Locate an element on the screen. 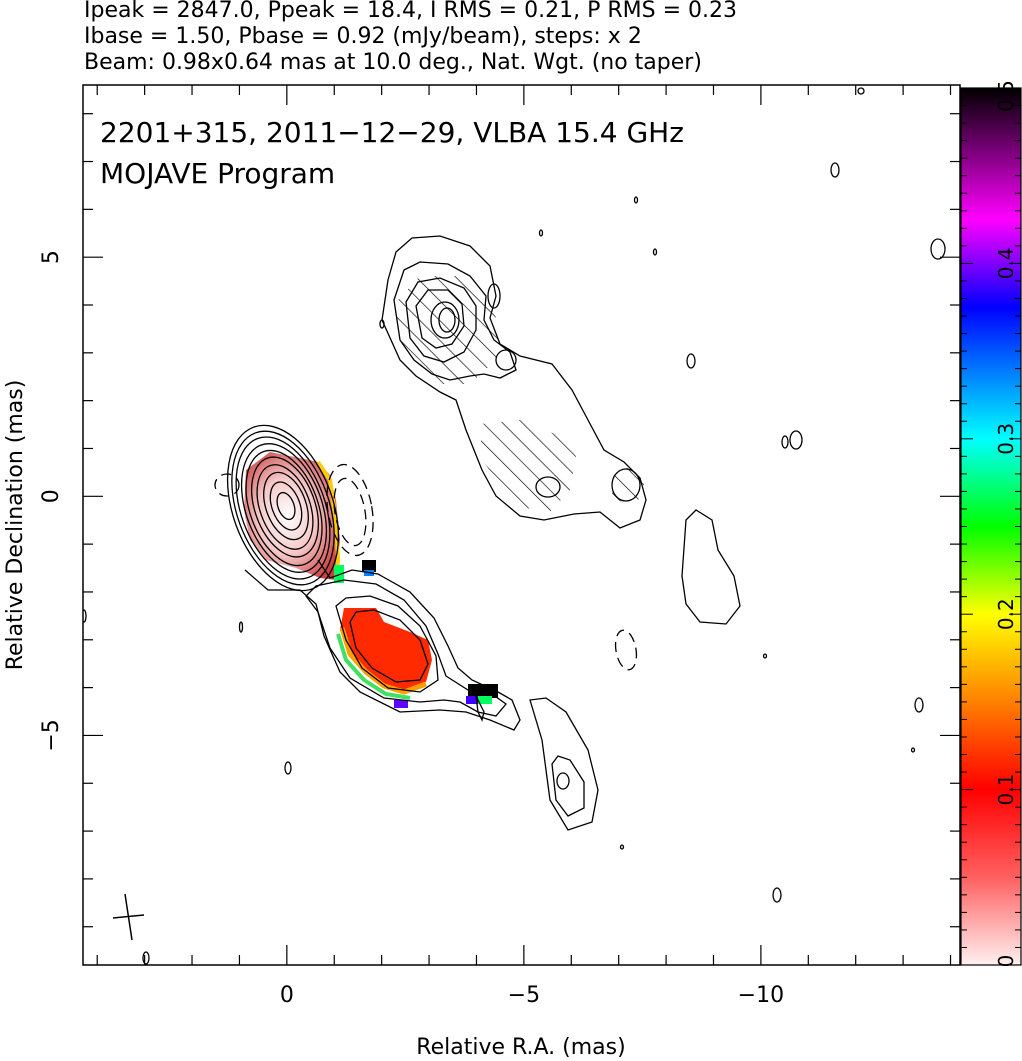  y-tick-label: −5 is located at coordinates (51, 735).